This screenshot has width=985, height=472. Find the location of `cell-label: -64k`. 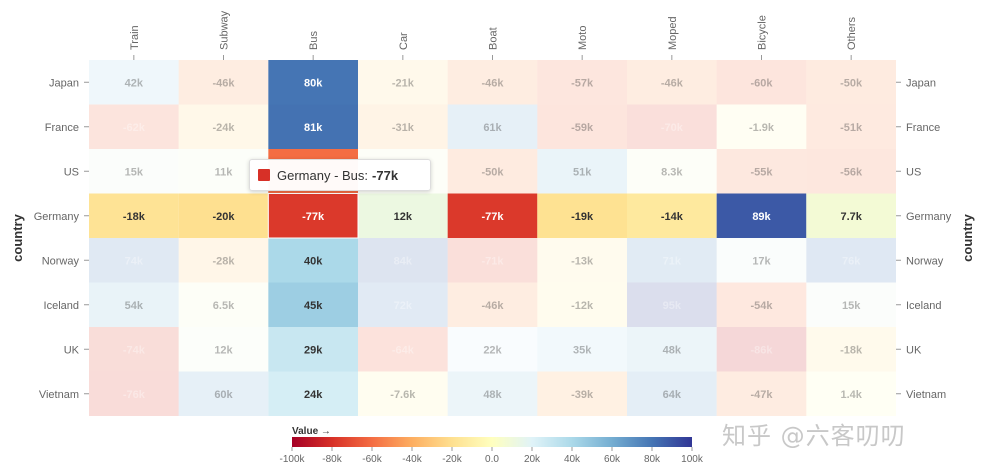

cell-label: -64k is located at coordinates (403, 350).